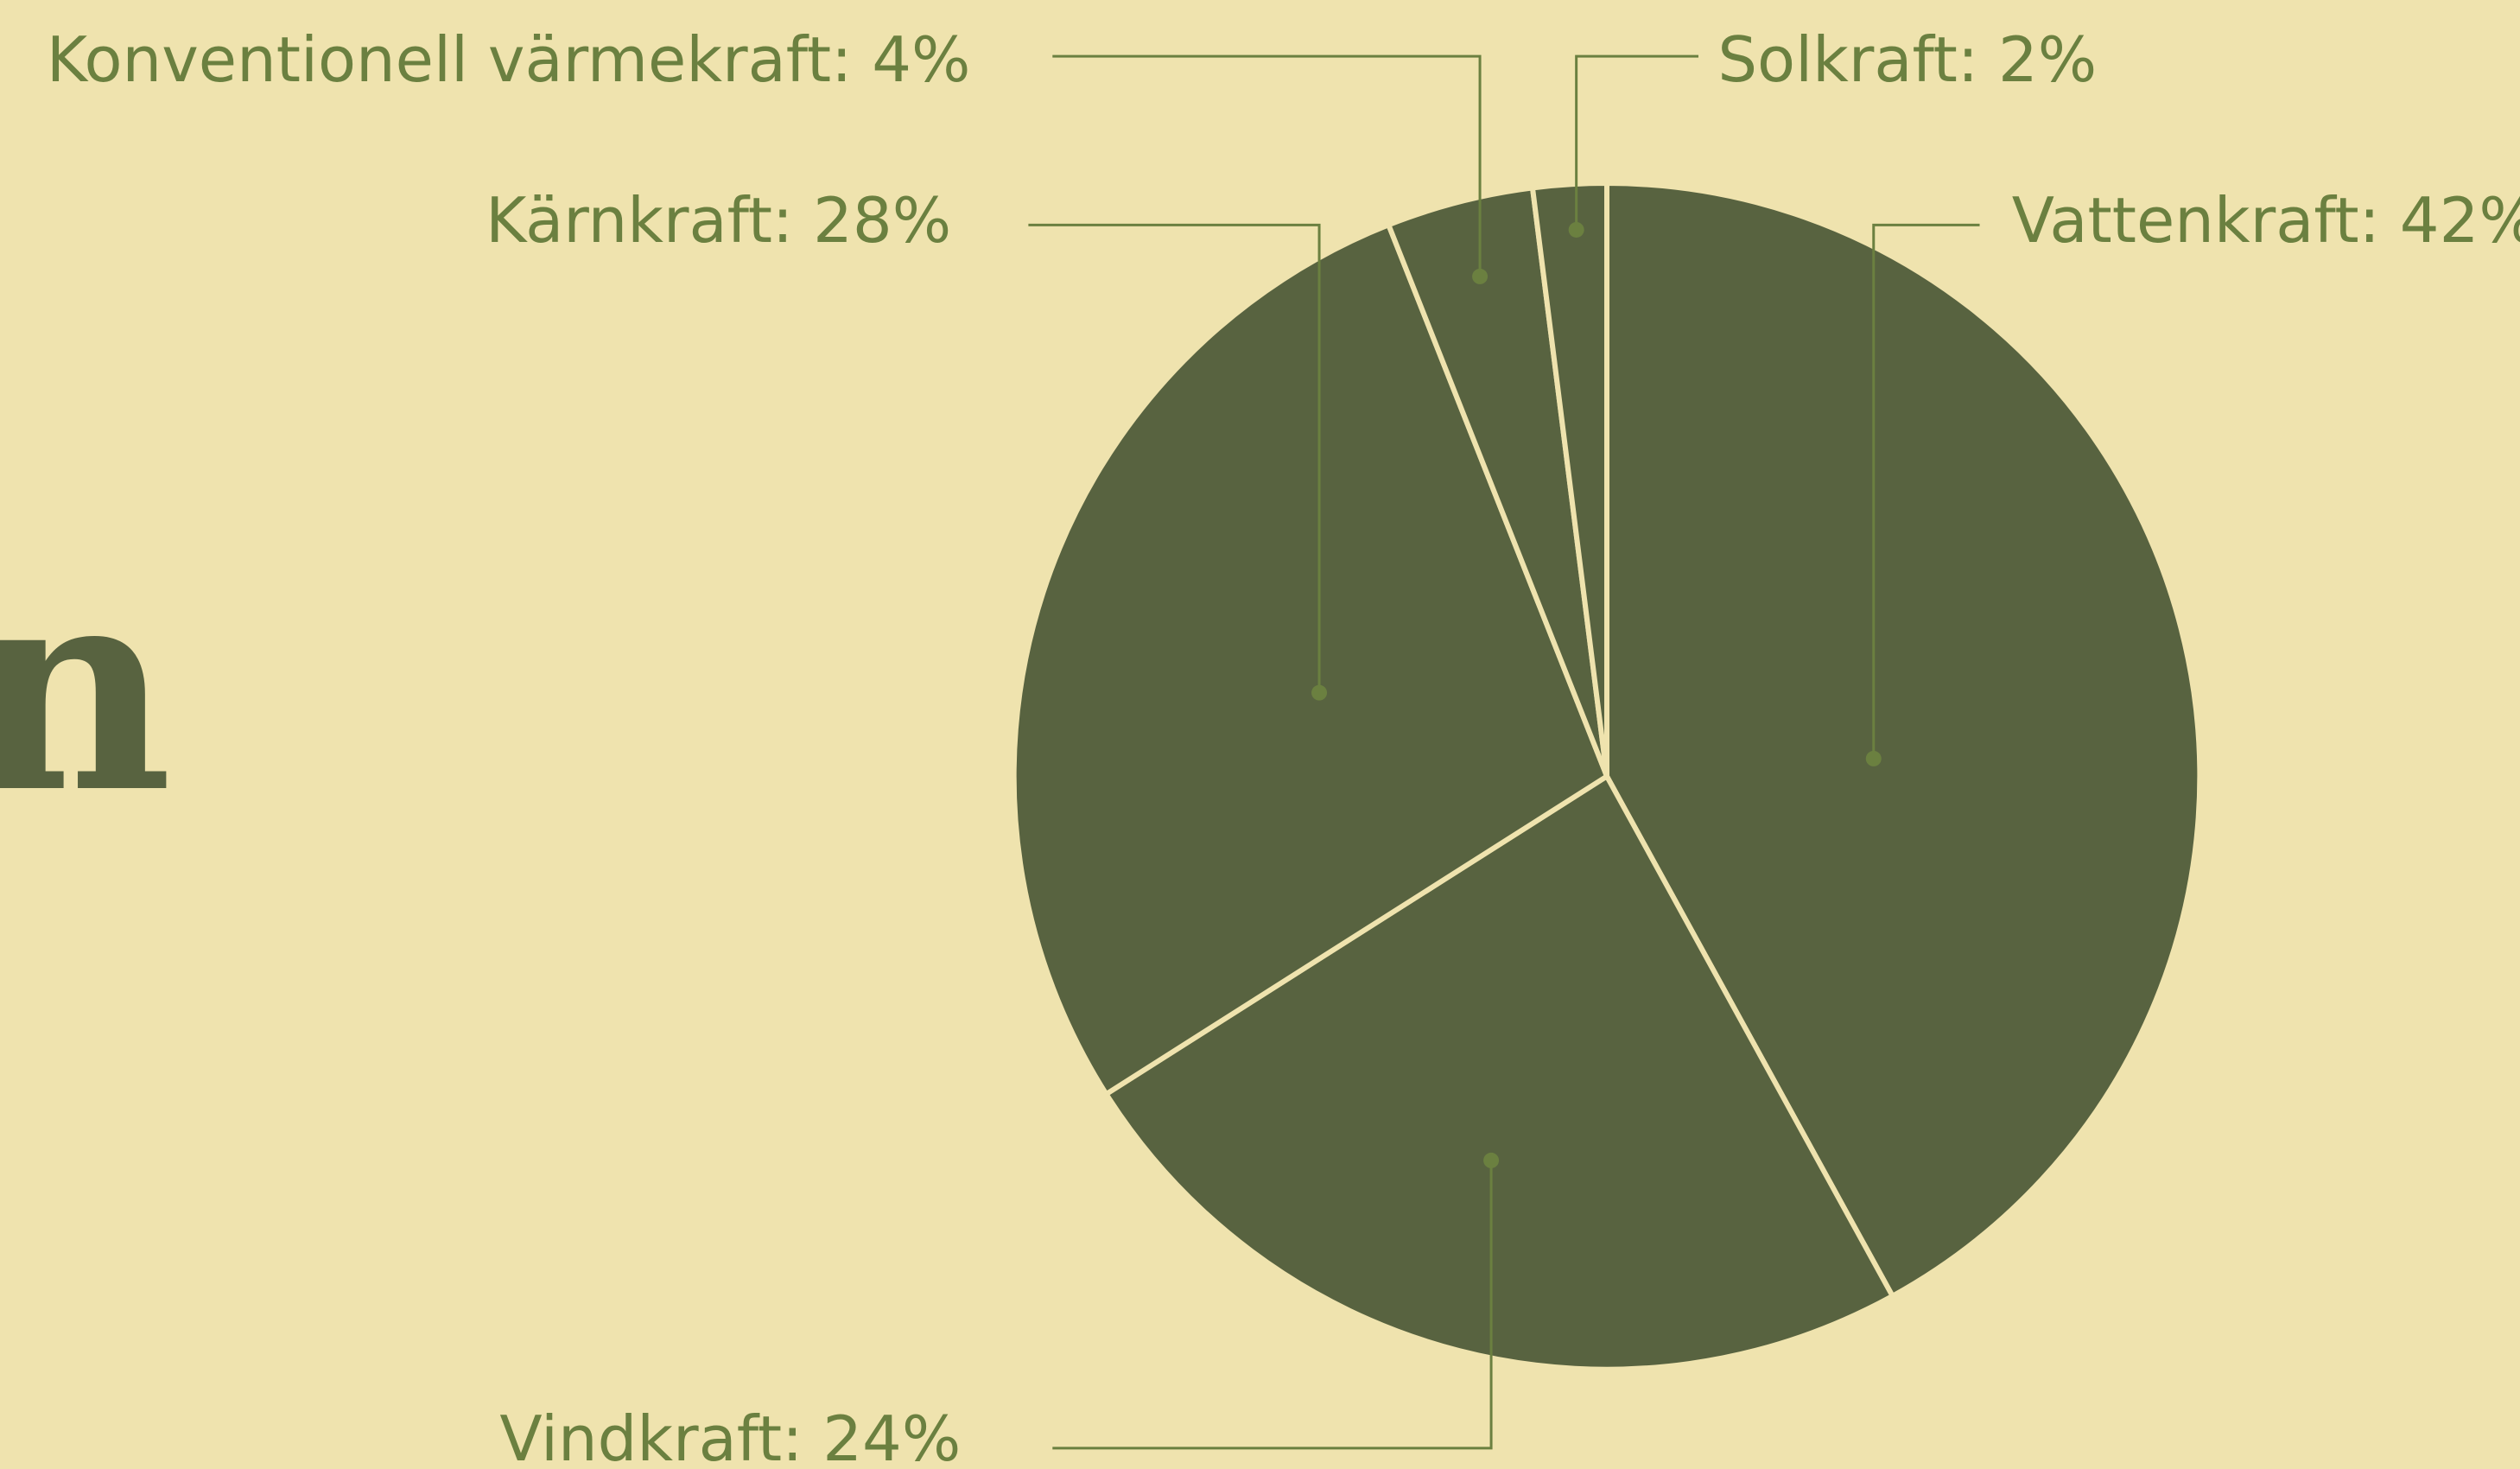 The width and height of the screenshot is (2520, 1469). What do you see at coordinates (1907, 59) in the screenshot?
I see `data-label: Solkraft: 2%` at bounding box center [1907, 59].